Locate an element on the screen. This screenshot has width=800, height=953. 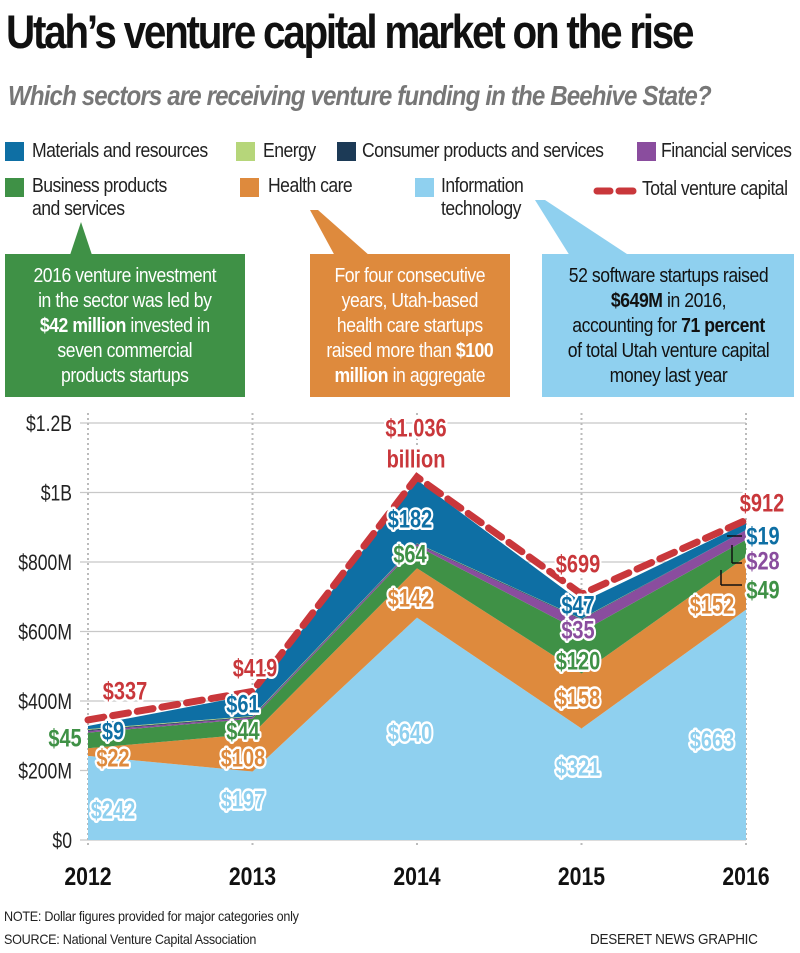
legend-label-business: Business products and services is located at coordinates (99, 198).